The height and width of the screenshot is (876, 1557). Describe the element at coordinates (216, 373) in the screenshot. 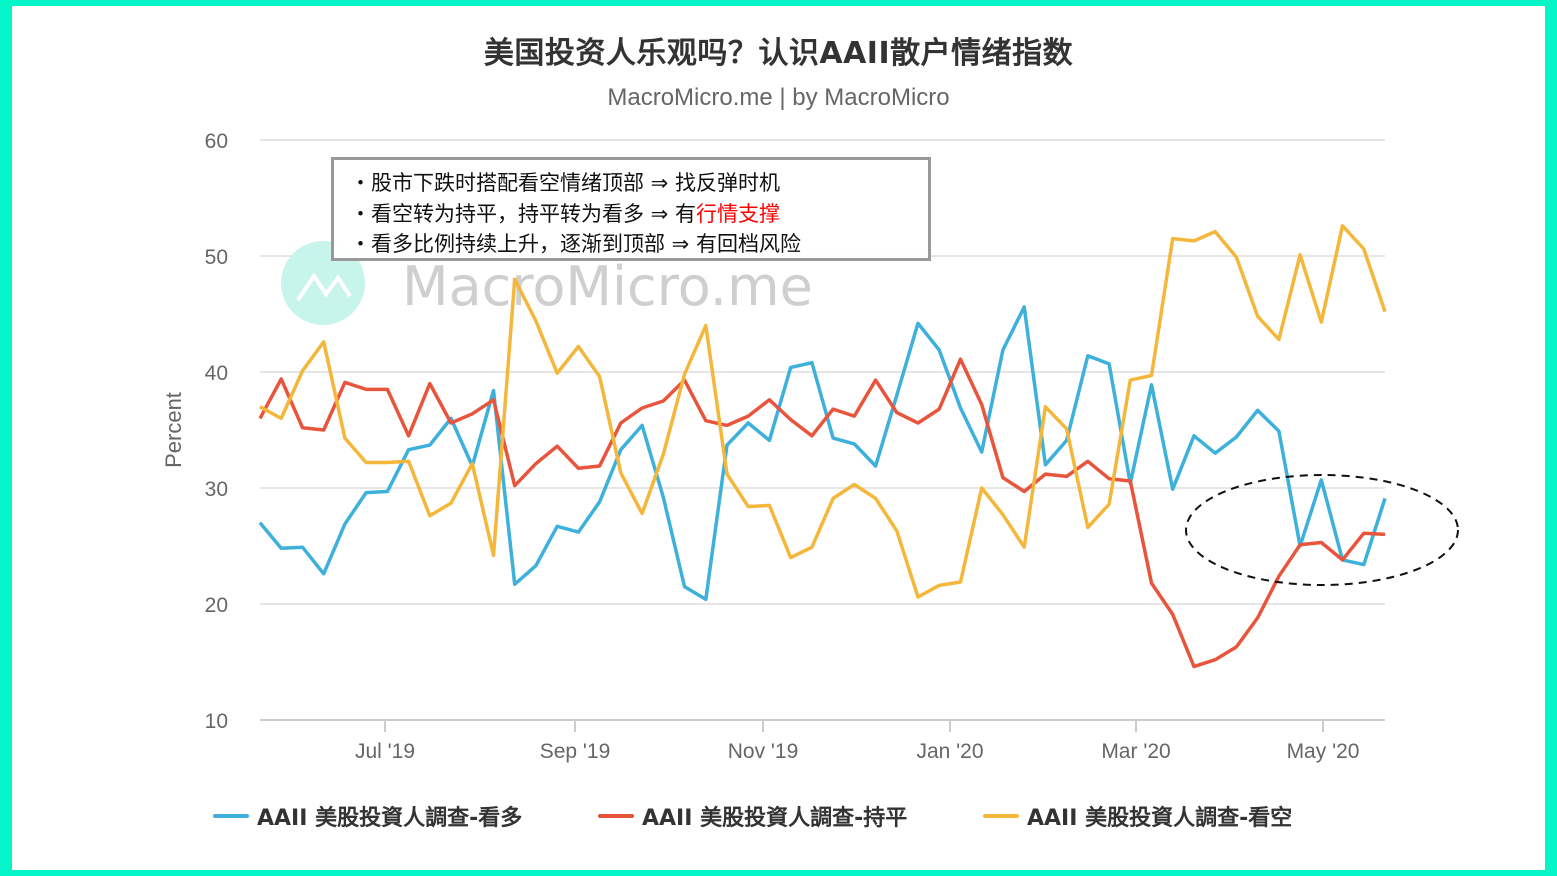

I see `y-tick-label: 40` at that location.